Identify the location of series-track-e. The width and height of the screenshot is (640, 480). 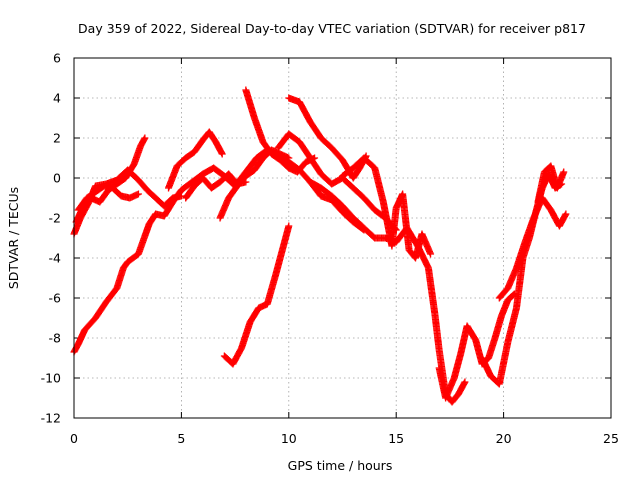
(195, 160).